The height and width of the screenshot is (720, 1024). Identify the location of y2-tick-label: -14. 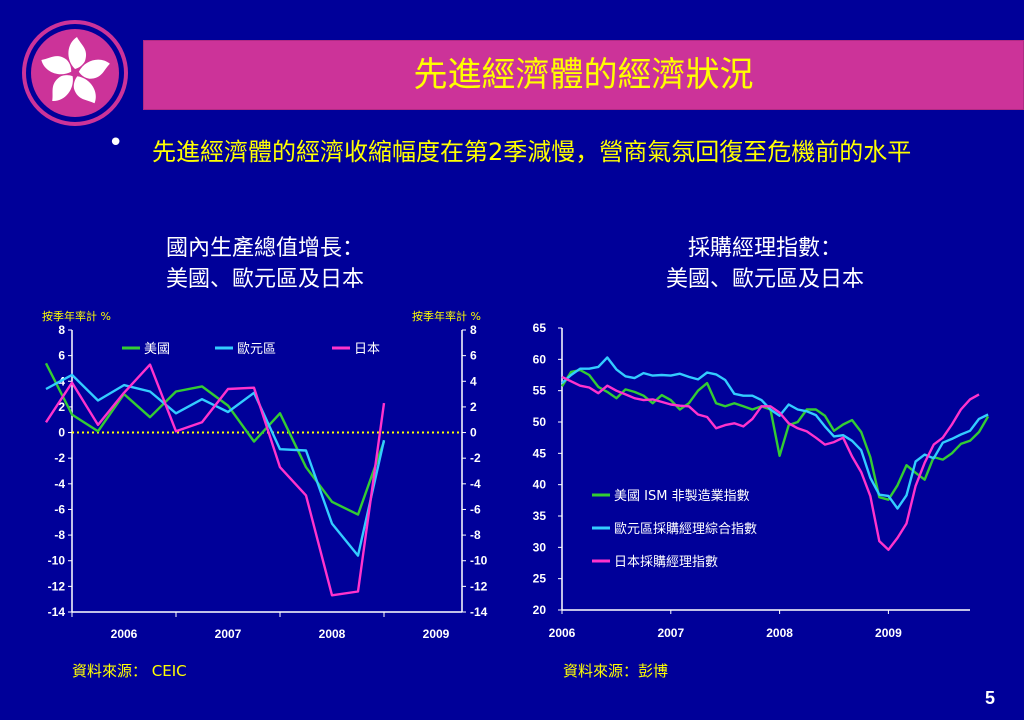
(479, 612).